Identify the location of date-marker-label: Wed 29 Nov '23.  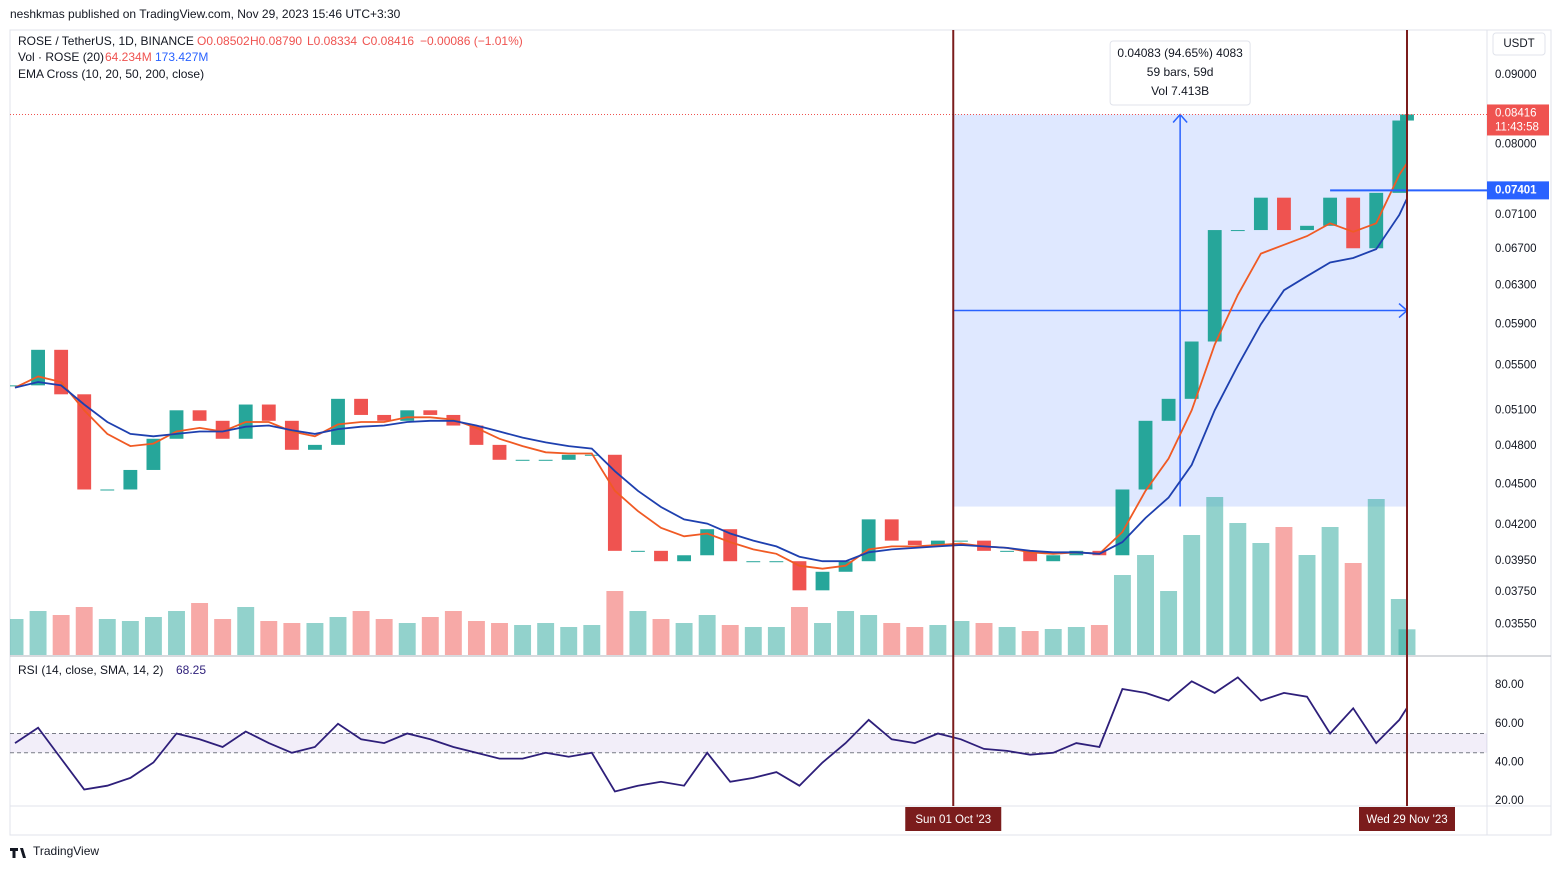
(1406, 820).